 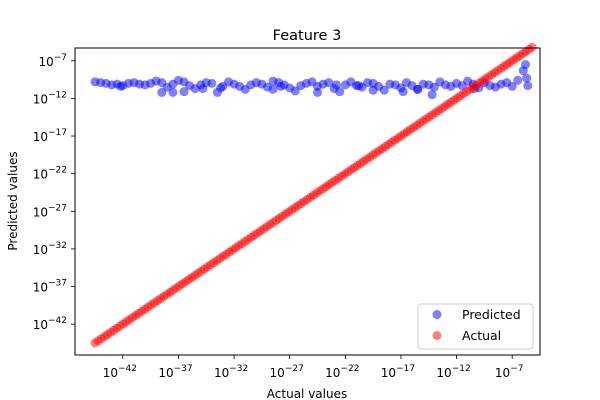 What do you see at coordinates (481, 335) in the screenshot?
I see `legend-label-actual: Actual` at bounding box center [481, 335].